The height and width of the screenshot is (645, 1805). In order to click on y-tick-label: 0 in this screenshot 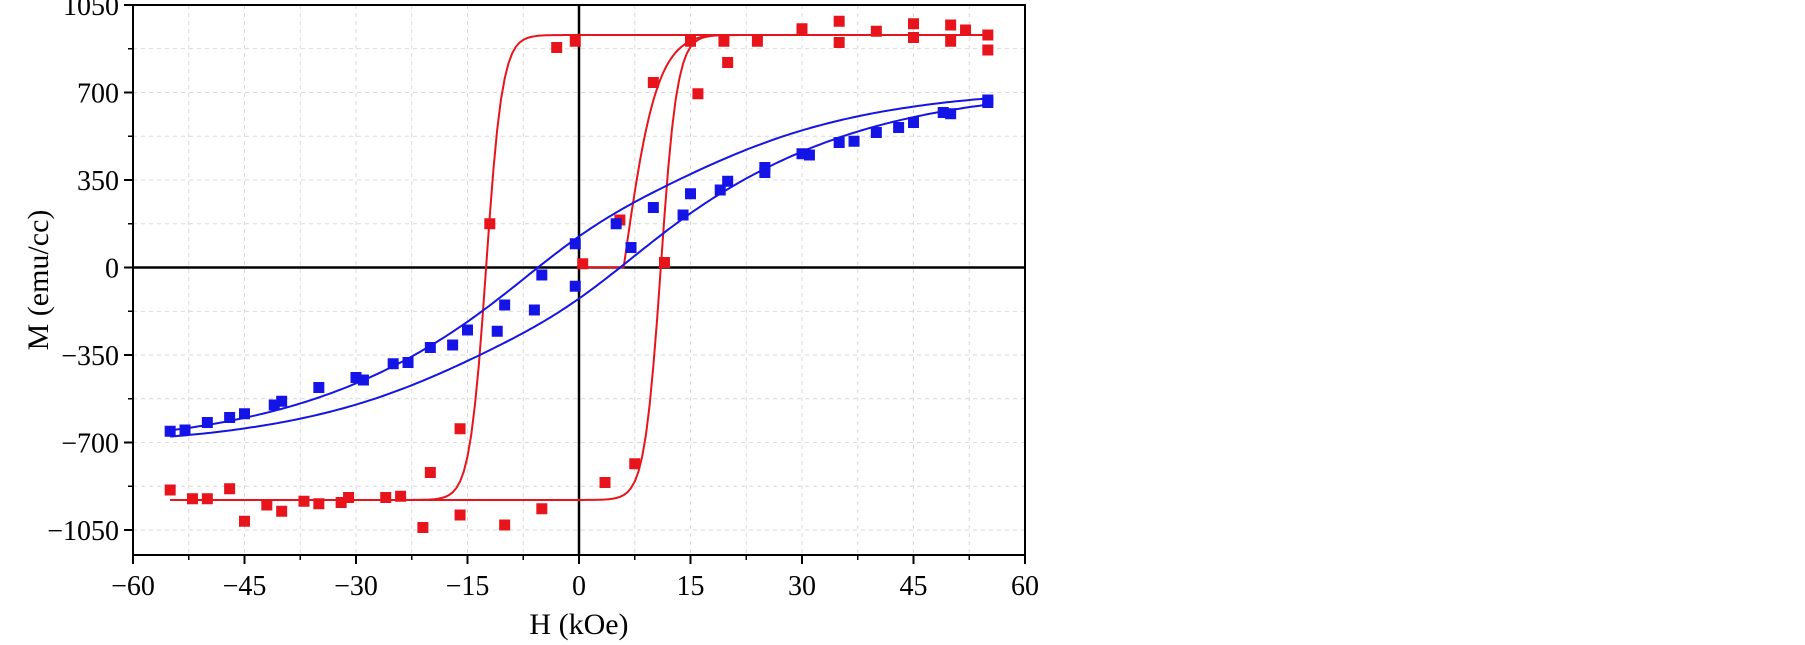, I will do `click(112, 269)`.